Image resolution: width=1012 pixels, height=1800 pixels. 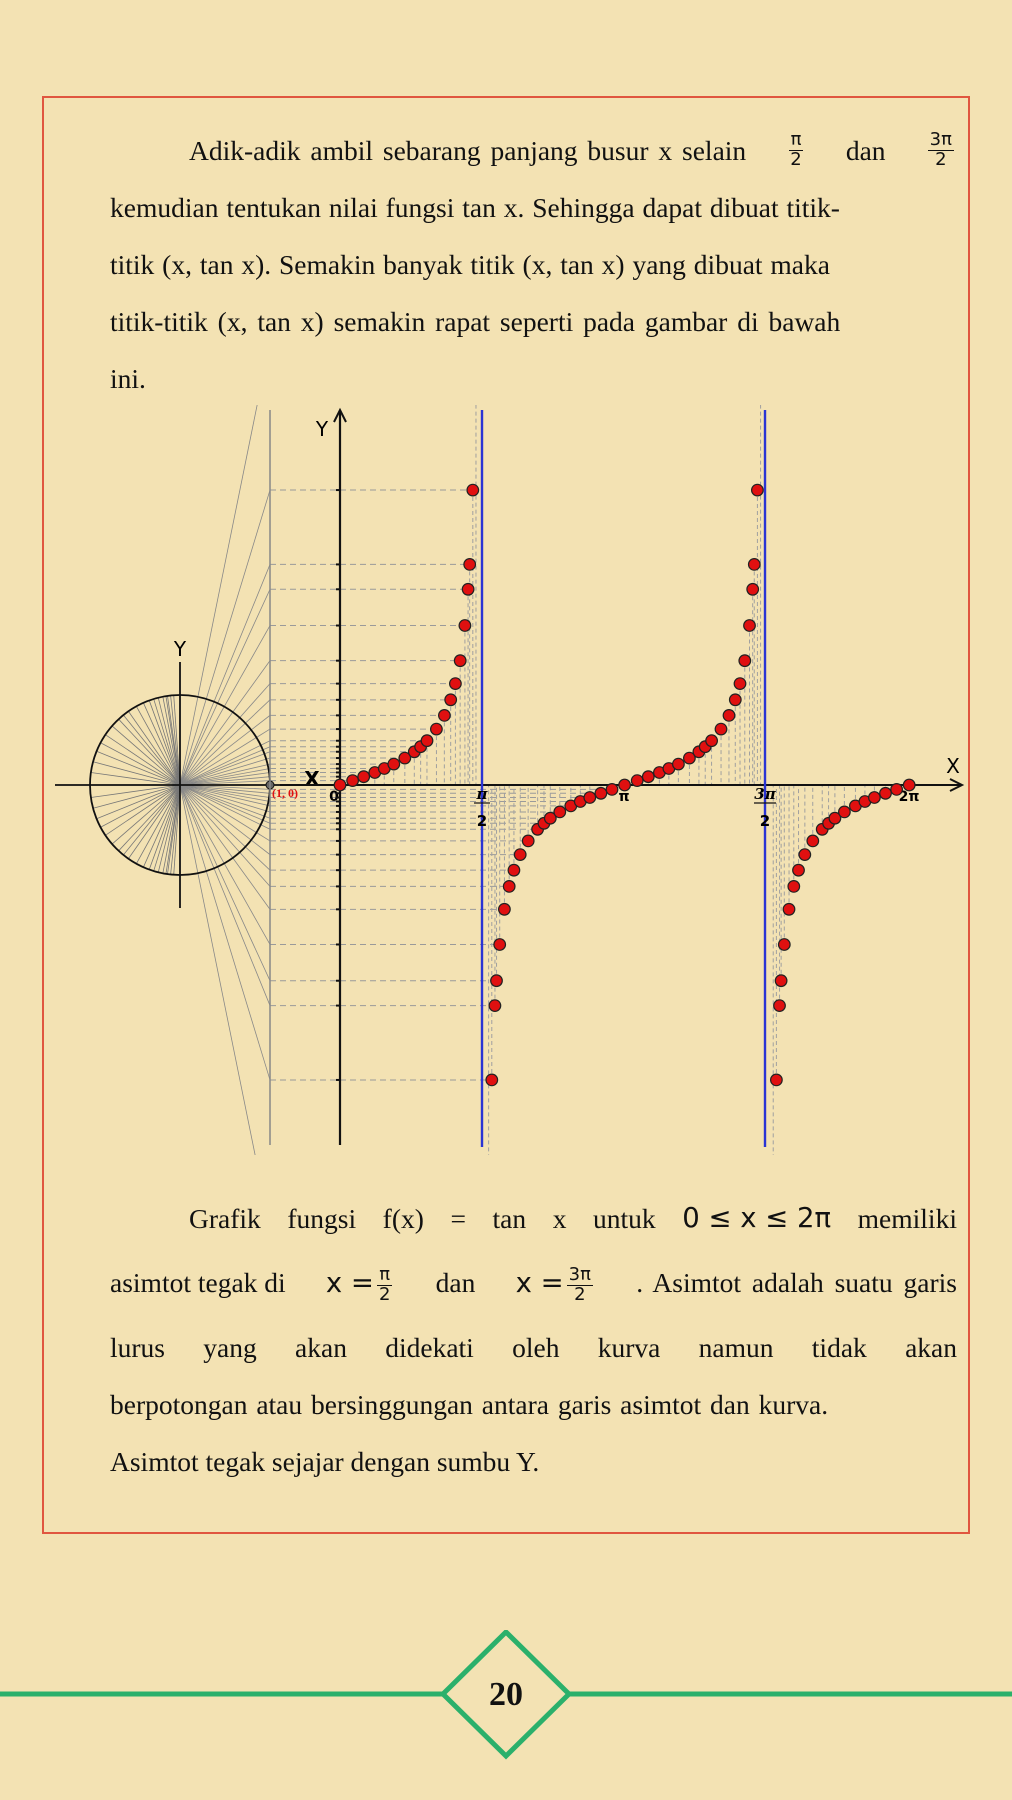 I want to click on asymptote-line-2-eq1: x = π 2, so click(x=361, y=1283).